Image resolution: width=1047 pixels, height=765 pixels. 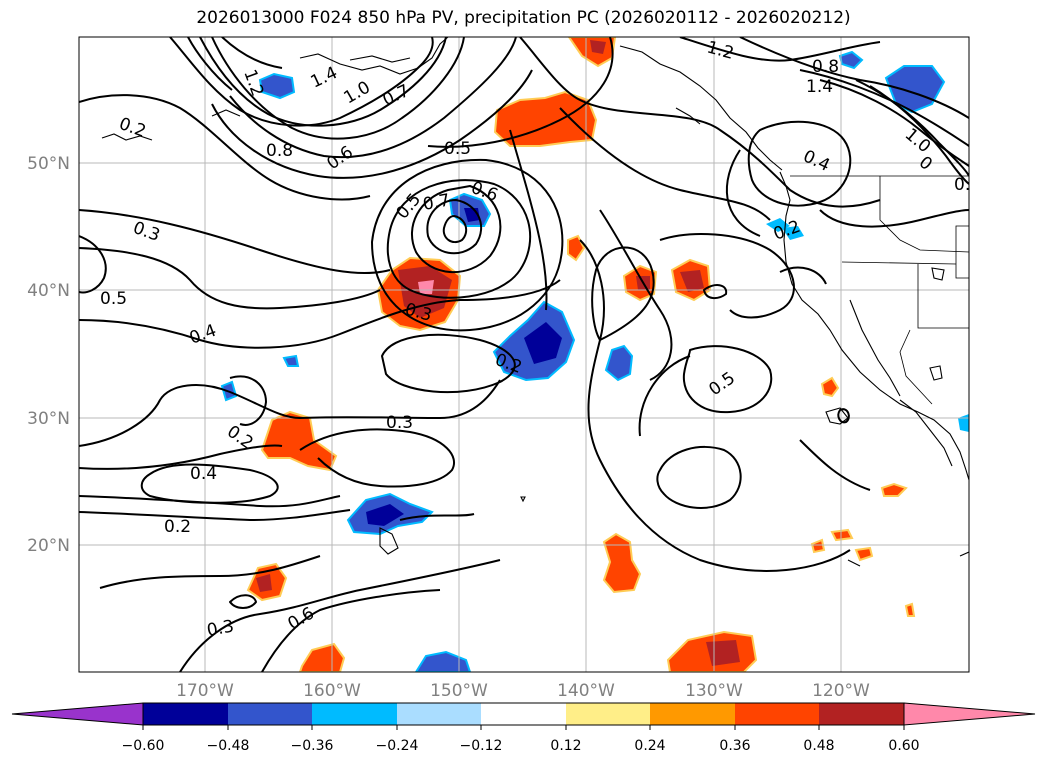 I want to click on colorbar-tick-label: −0.24, so click(x=397, y=746).